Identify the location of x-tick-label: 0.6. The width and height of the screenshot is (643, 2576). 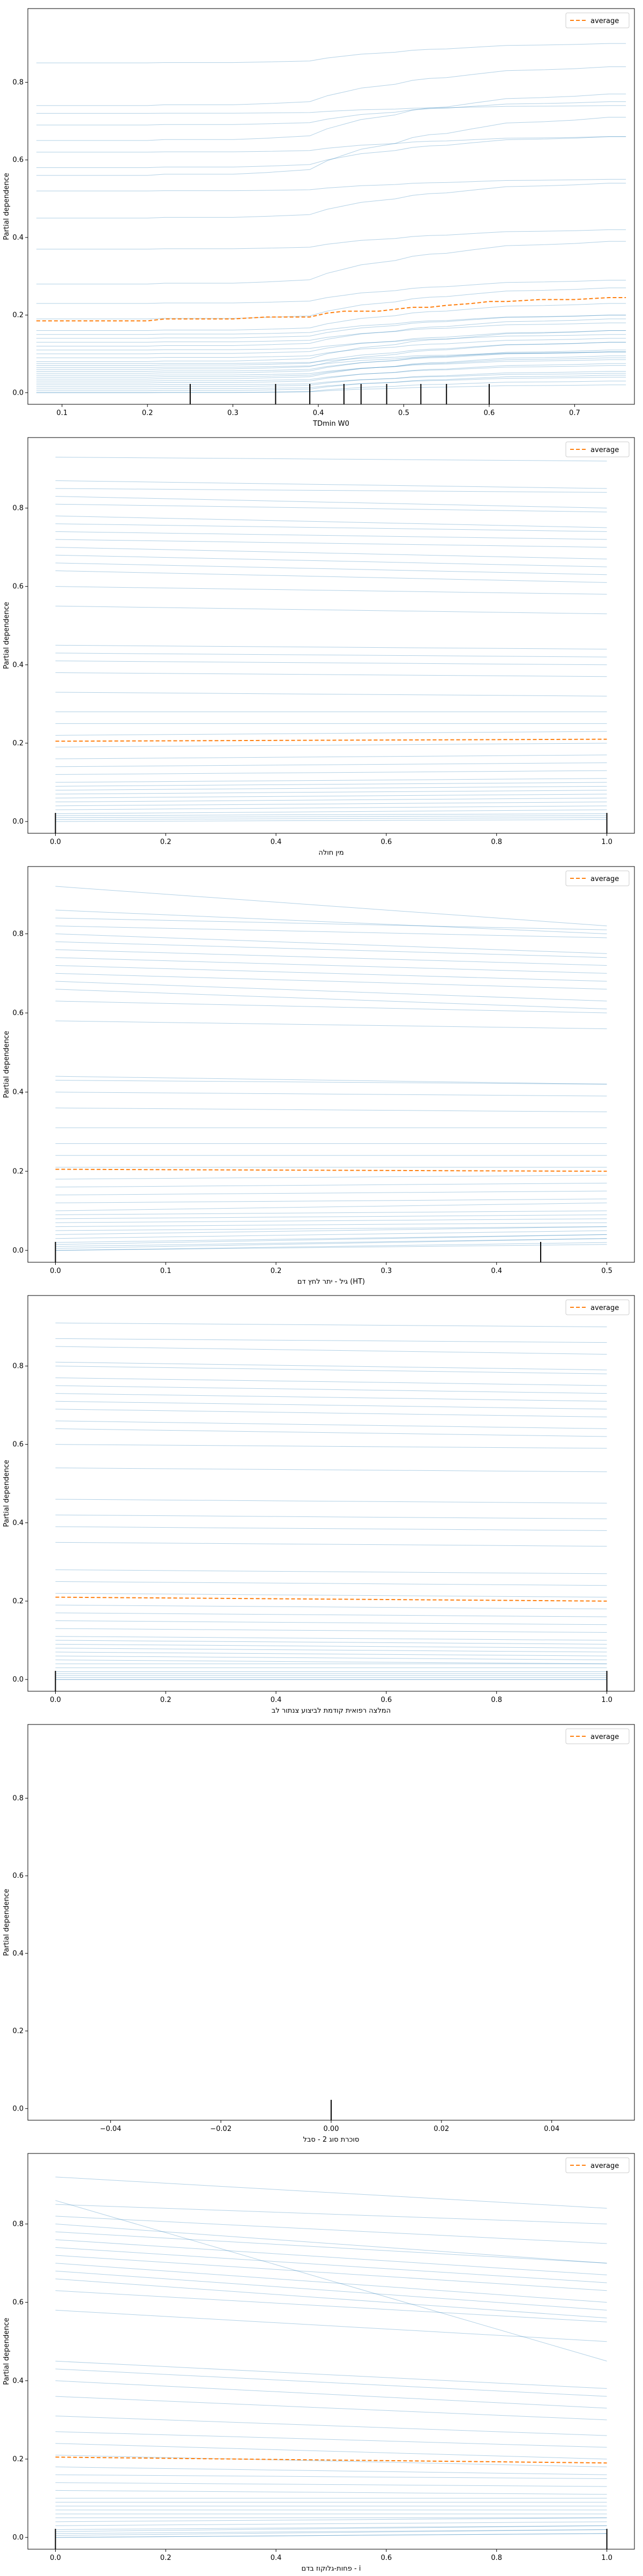
(490, 413).